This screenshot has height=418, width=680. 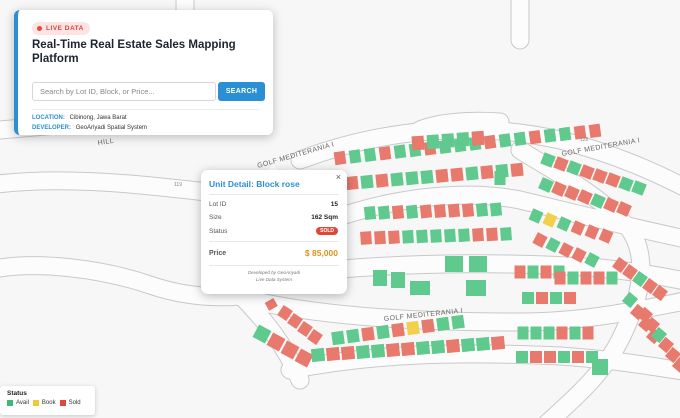 What do you see at coordinates (338, 177) in the screenshot?
I see `close-icon: ×` at bounding box center [338, 177].